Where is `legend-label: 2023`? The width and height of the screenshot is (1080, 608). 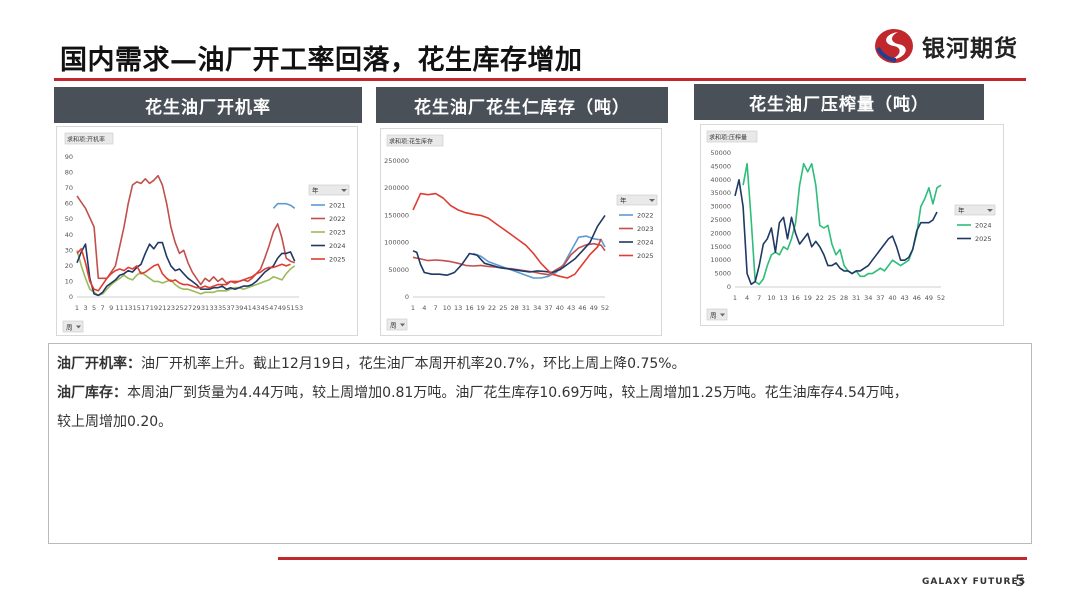
legend-label: 2023 is located at coordinates (645, 229).